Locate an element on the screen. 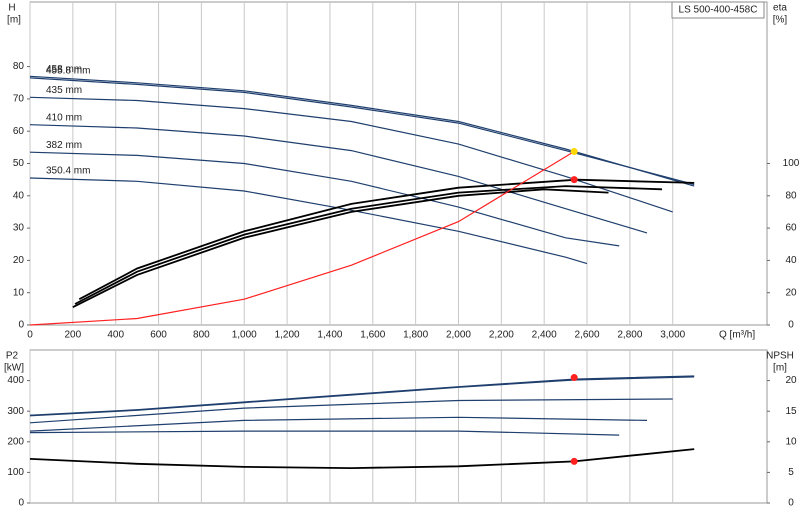  y-tick-label: 50 is located at coordinates (19, 163).